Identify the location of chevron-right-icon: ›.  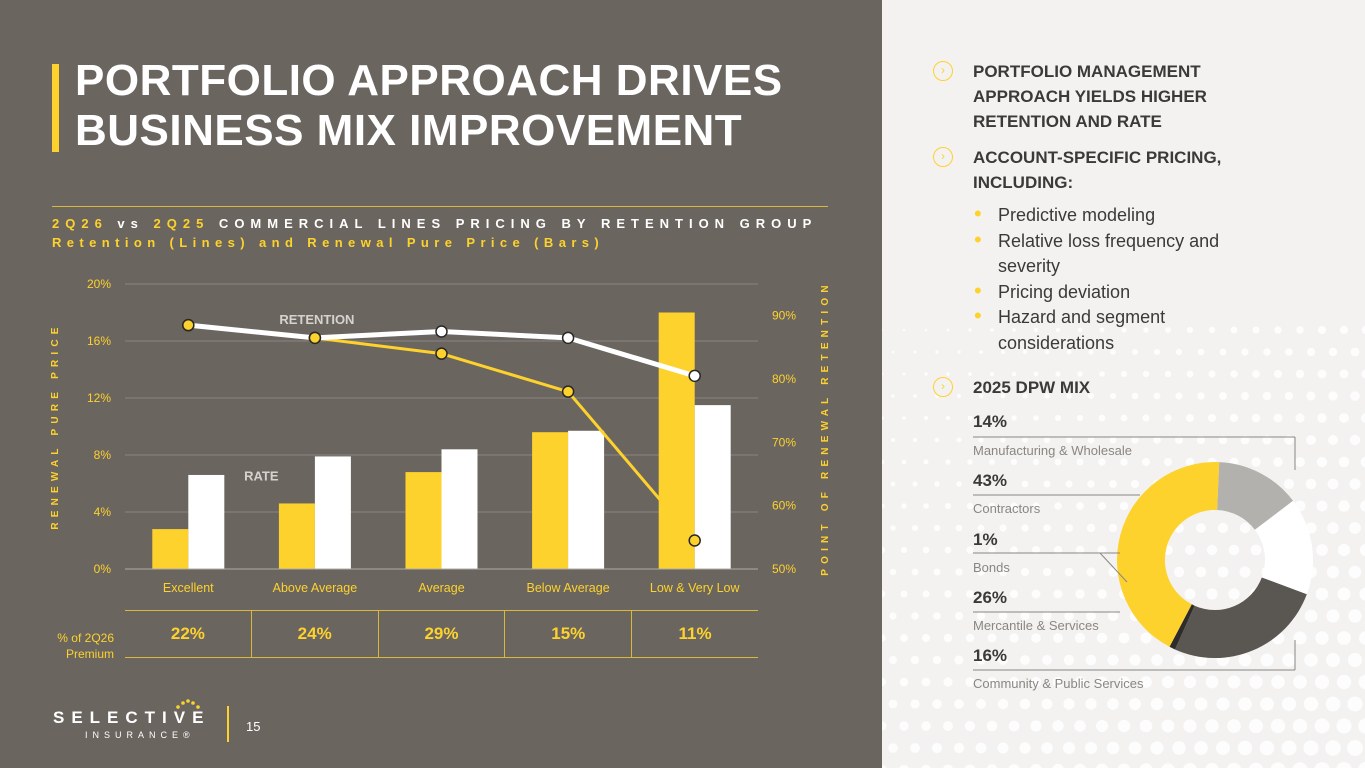
(943, 157).